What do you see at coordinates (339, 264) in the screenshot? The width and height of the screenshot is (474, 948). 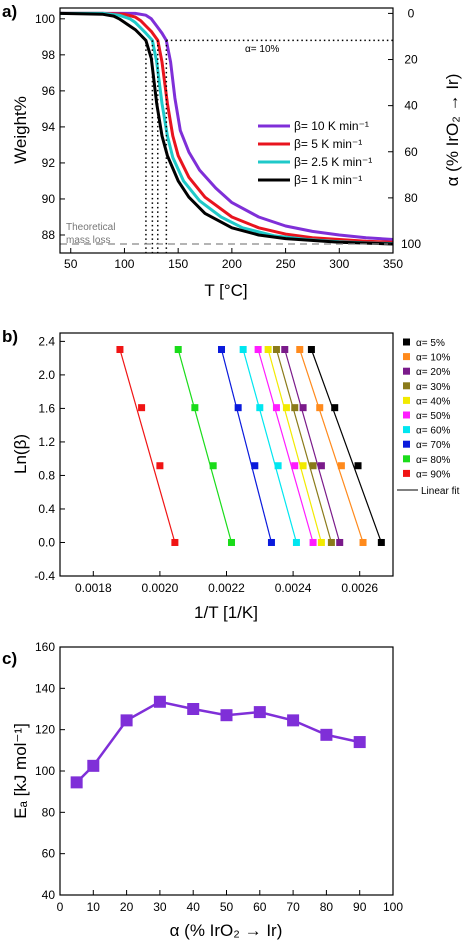 I see `a-xtick-label: 300` at bounding box center [339, 264].